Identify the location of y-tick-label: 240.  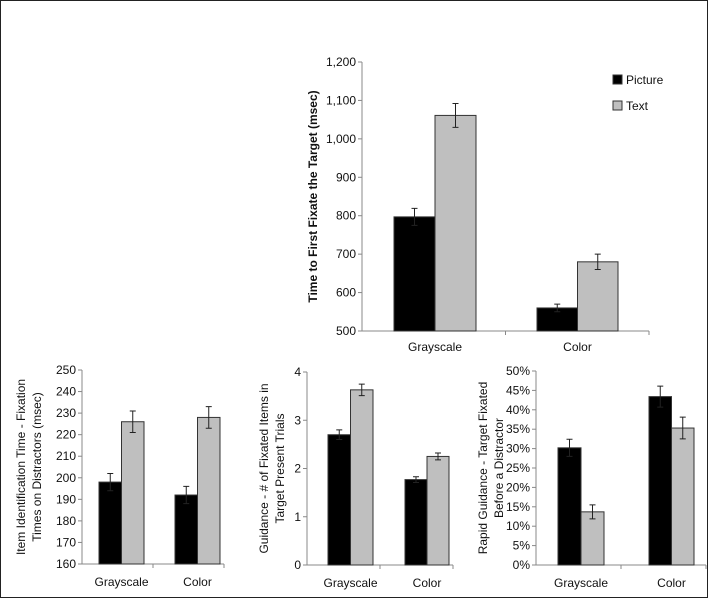
(66, 392).